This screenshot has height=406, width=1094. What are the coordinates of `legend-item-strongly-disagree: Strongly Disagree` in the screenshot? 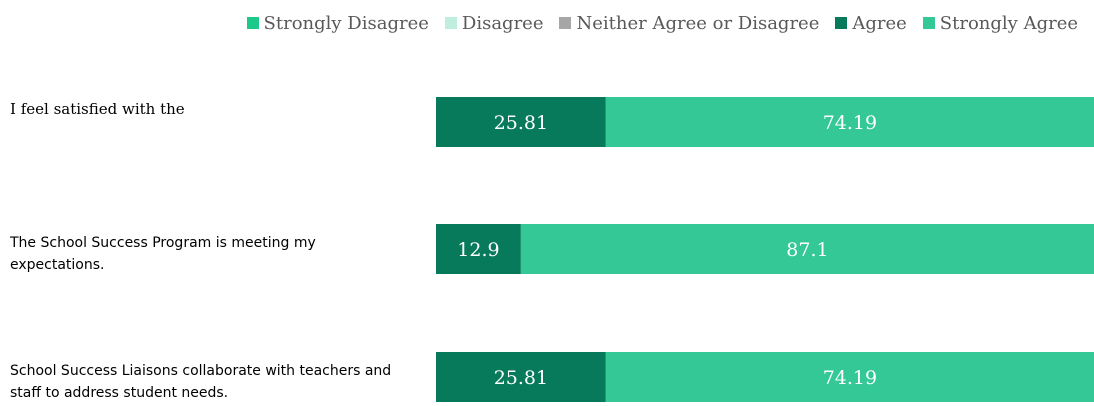 It's located at (337, 23).